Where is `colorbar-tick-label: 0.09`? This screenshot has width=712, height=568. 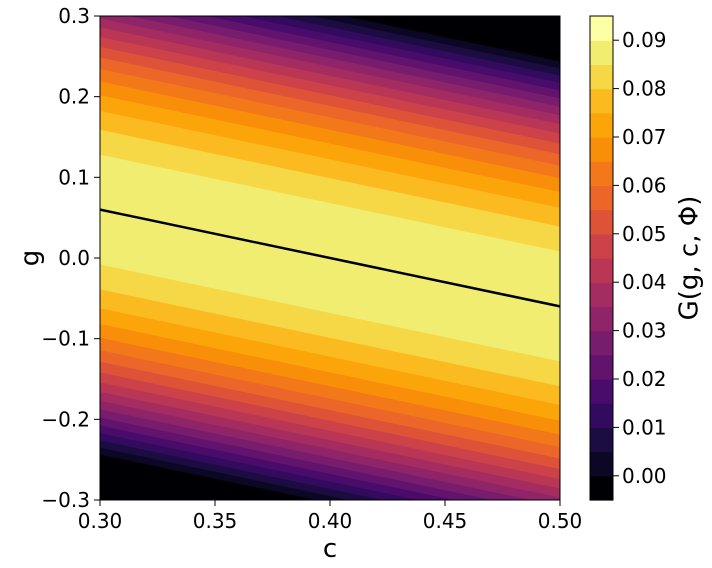 colorbar-tick-label: 0.09 is located at coordinates (644, 40).